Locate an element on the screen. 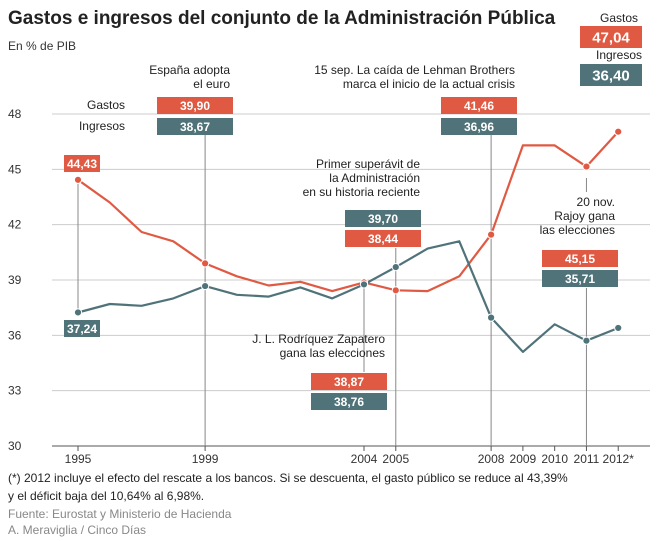  value-label-ingresos: 38,67 is located at coordinates (195, 127).